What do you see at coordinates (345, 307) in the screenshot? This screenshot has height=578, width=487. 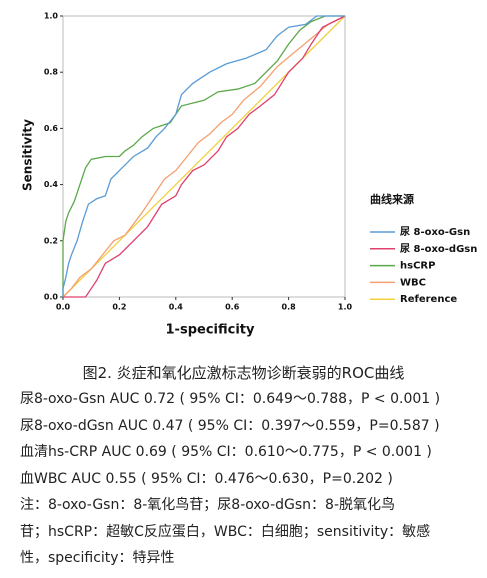 I see `x-tick-label: 1.0` at bounding box center [345, 307].